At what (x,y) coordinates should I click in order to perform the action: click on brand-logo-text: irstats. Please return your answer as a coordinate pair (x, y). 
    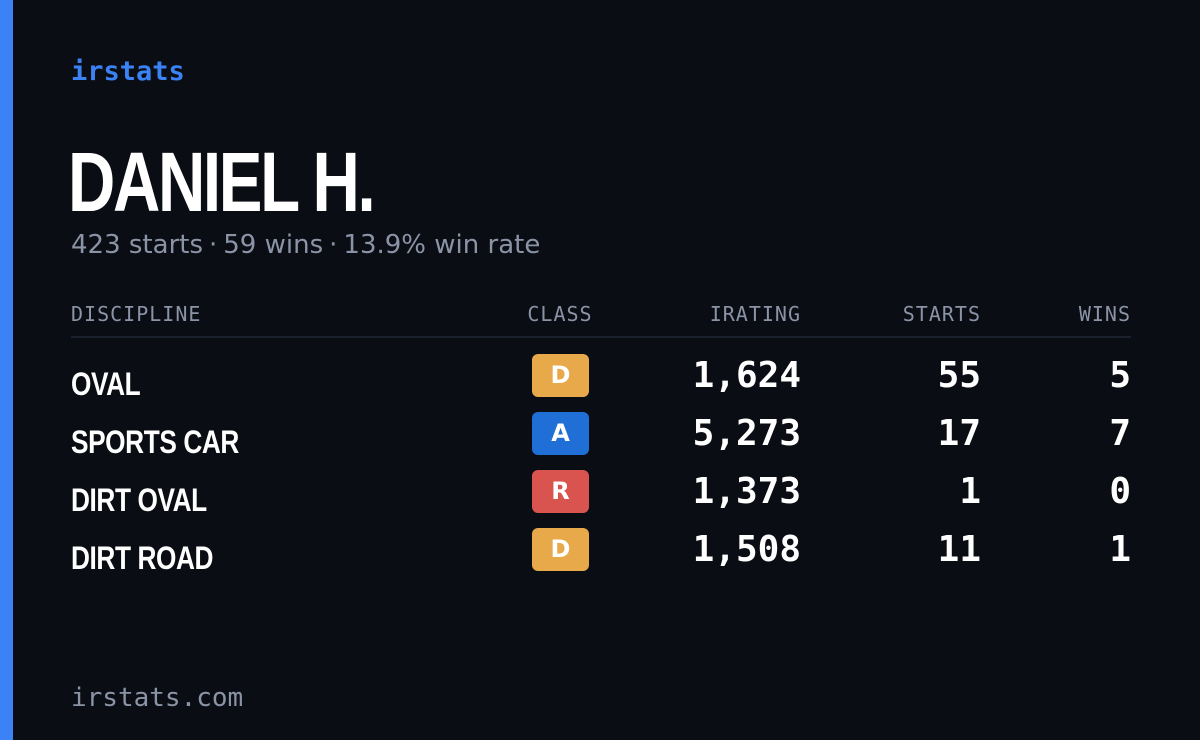
    Looking at the image, I should click on (128, 71).